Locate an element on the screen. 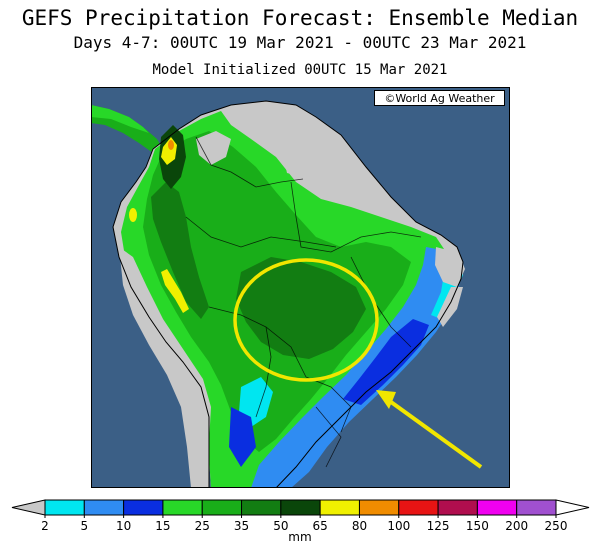  colorbar-ticks: 2 5 10 15 25 35 50 65 80 100 125 150 200 250 is located at coordinates (304, 524).